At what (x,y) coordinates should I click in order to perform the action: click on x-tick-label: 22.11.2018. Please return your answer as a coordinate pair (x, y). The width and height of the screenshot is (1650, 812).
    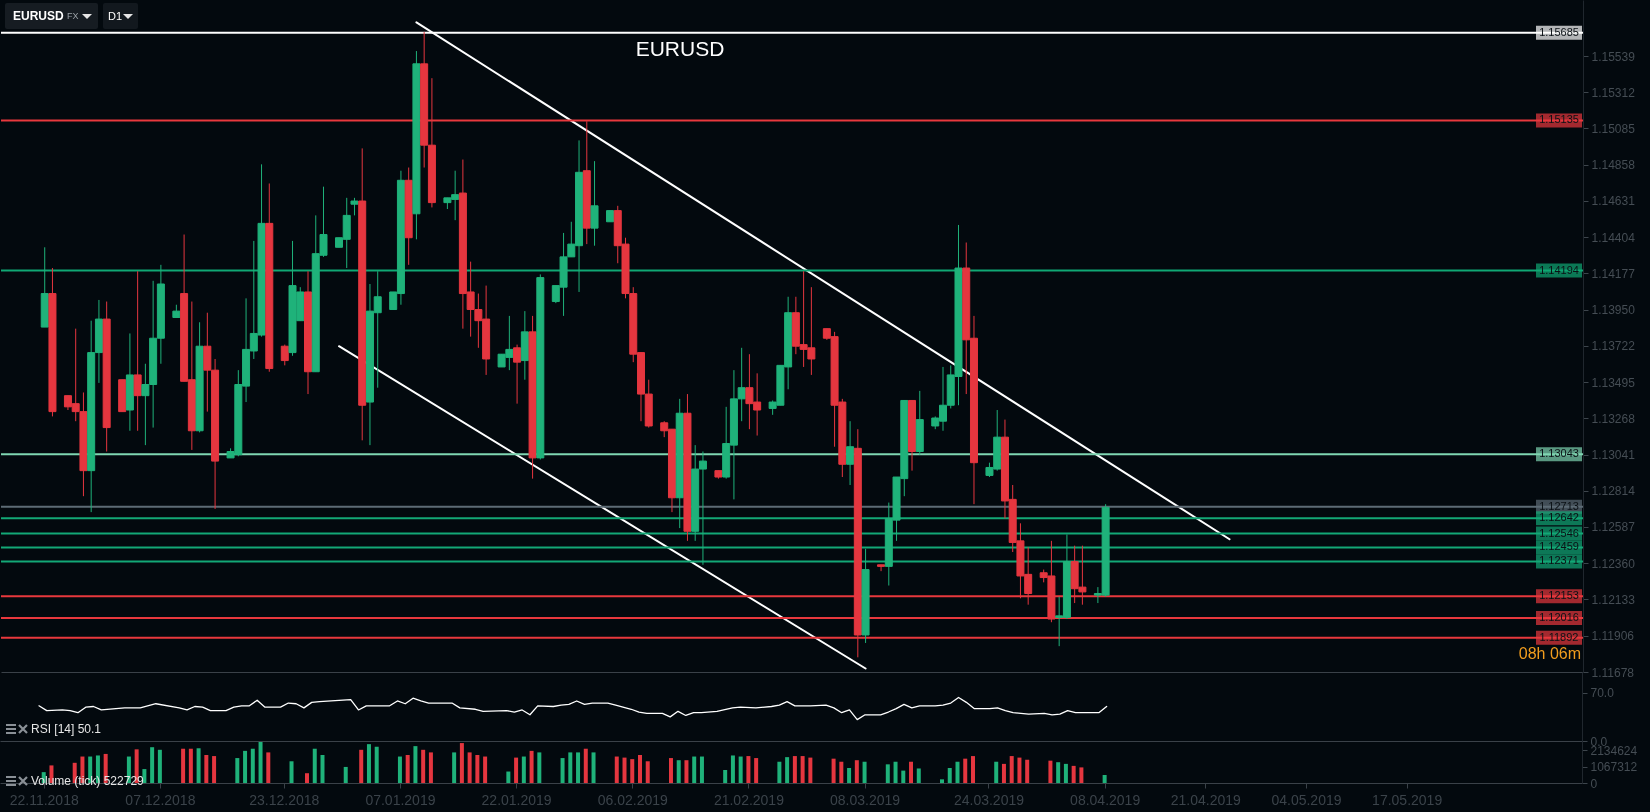
    Looking at the image, I should click on (44, 799).